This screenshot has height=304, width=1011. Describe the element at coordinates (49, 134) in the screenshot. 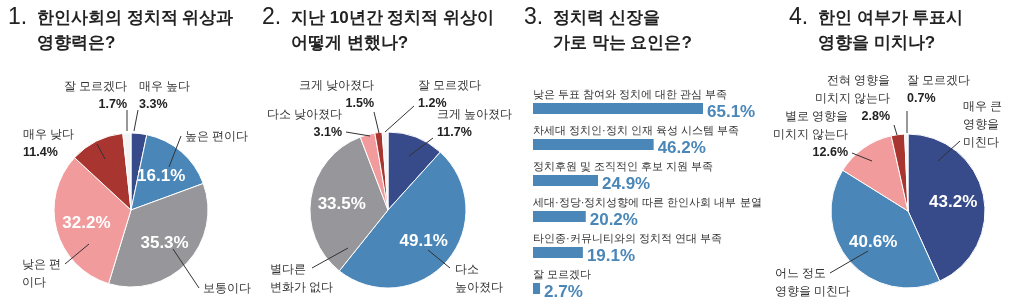

I see `slice-label: 매우 낮다` at that location.